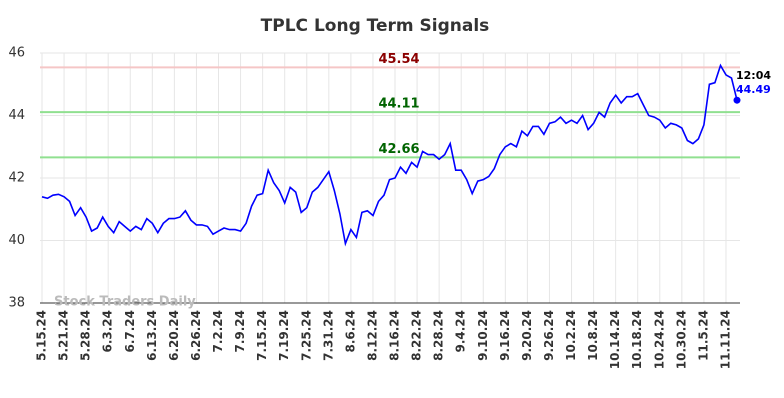 The height and width of the screenshot is (398, 784). What do you see at coordinates (461, 331) in the screenshot?
I see `x-tick-label: 9.4.24` at bounding box center [461, 331].